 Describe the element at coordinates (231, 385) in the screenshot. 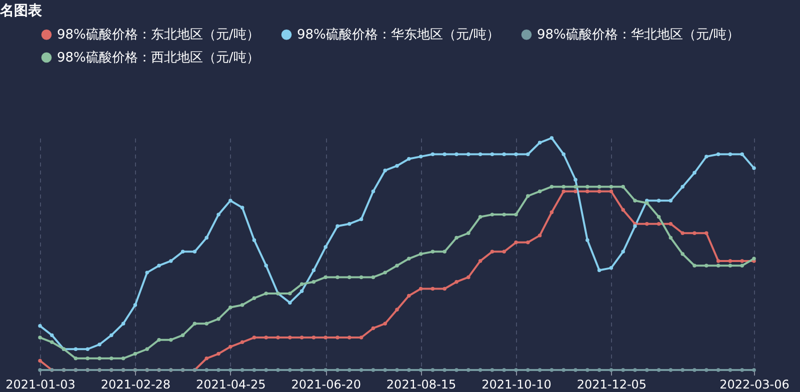

I see `x-tick-label: 2021-04-25` at that location.